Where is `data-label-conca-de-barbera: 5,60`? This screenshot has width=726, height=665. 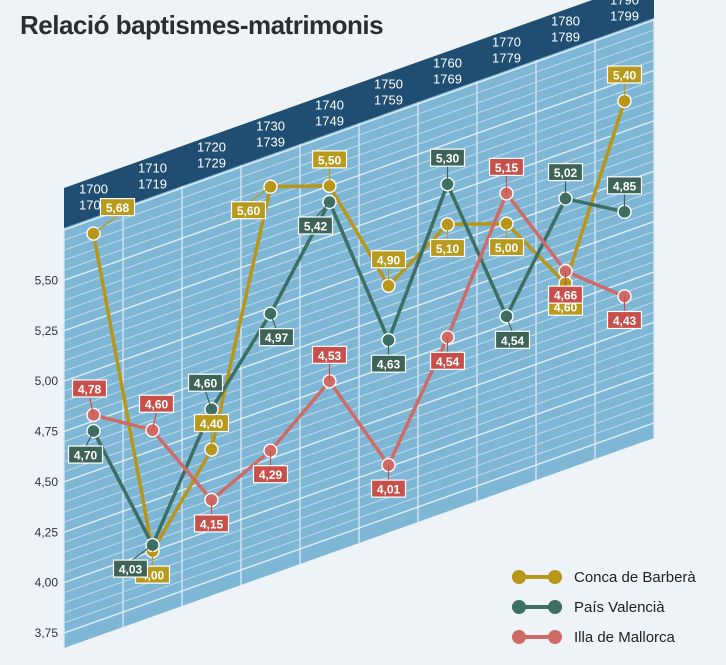
data-label-conca-de-barbera: 5,60 is located at coordinates (249, 211).